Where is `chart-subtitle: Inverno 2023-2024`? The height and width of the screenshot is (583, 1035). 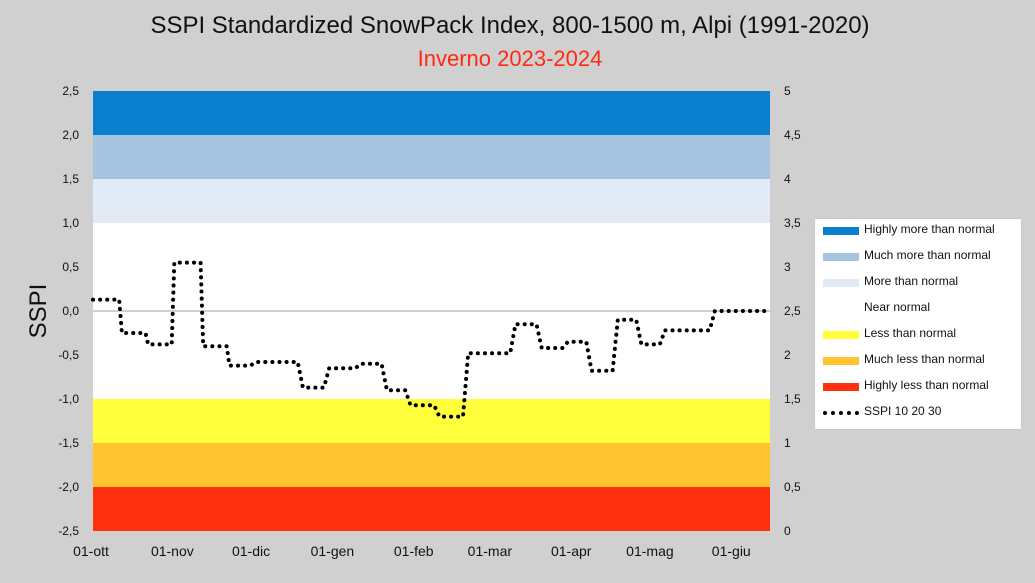
chart-subtitle: Inverno 2023-2024 is located at coordinates (510, 58).